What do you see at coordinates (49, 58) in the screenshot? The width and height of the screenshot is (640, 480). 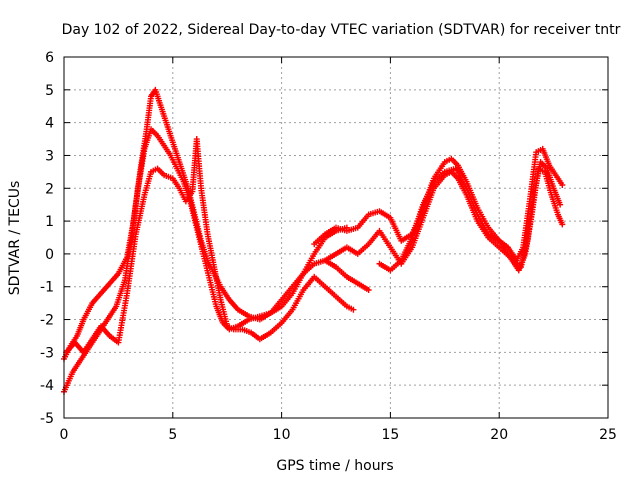 I see `y-tick-label: 6` at bounding box center [49, 58].